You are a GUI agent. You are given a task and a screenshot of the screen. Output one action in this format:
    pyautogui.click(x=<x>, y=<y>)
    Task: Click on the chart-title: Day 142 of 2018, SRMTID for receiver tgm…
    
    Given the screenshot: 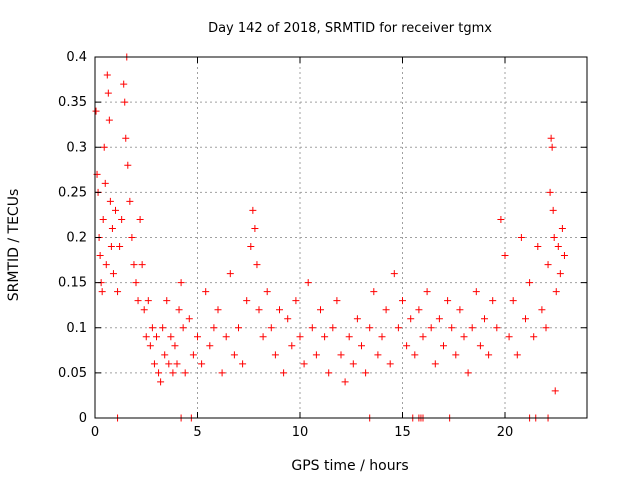 What is the action you would take?
    pyautogui.click(x=350, y=28)
    